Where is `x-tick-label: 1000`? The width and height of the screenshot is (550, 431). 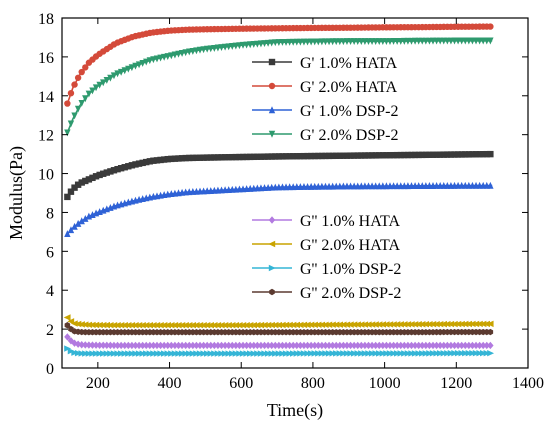
x-tick-label: 1000 is located at coordinates (385, 383).